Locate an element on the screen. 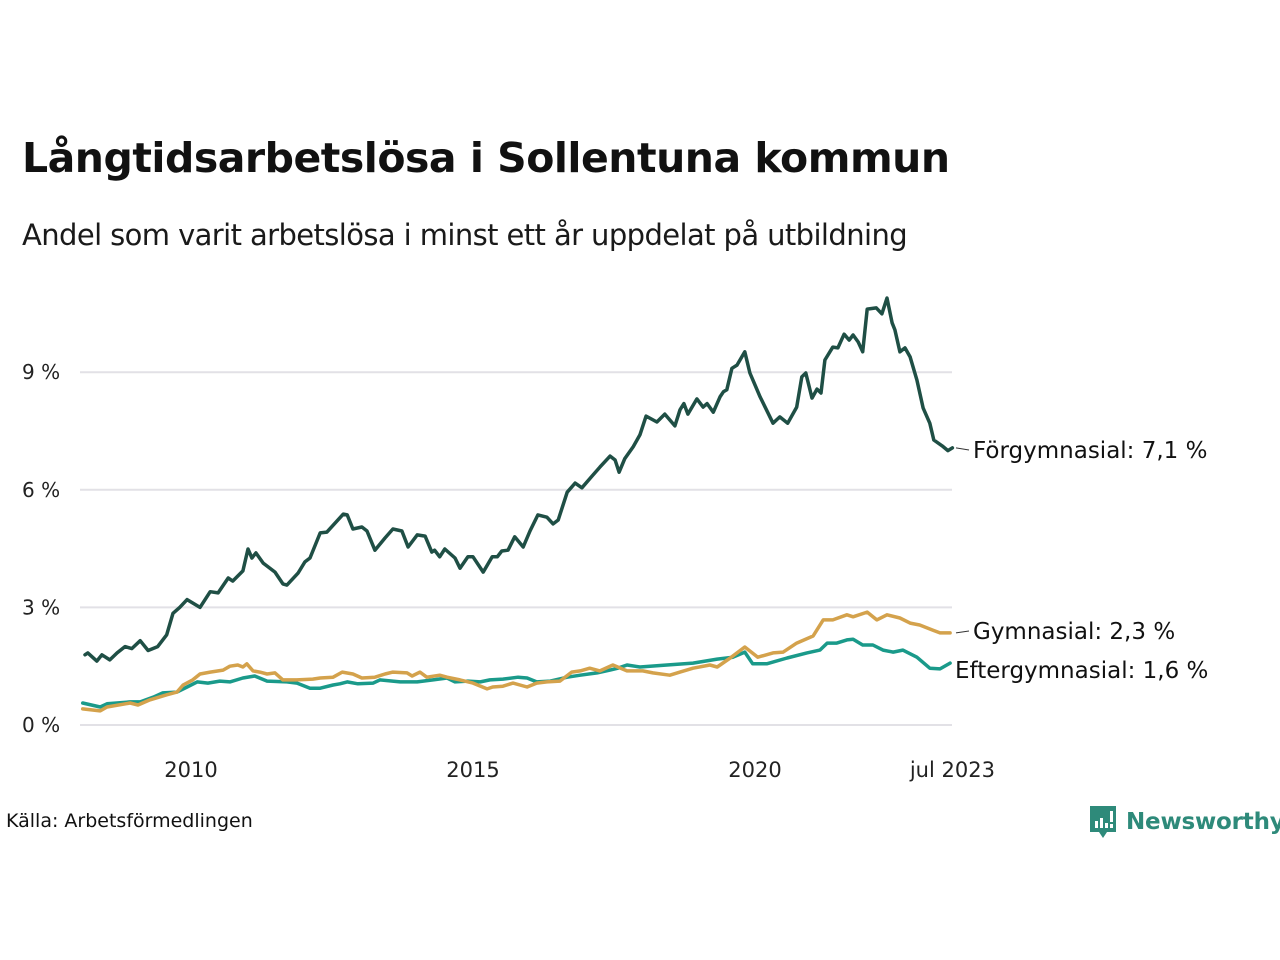  x-tick-label: 2010 is located at coordinates (190, 770).